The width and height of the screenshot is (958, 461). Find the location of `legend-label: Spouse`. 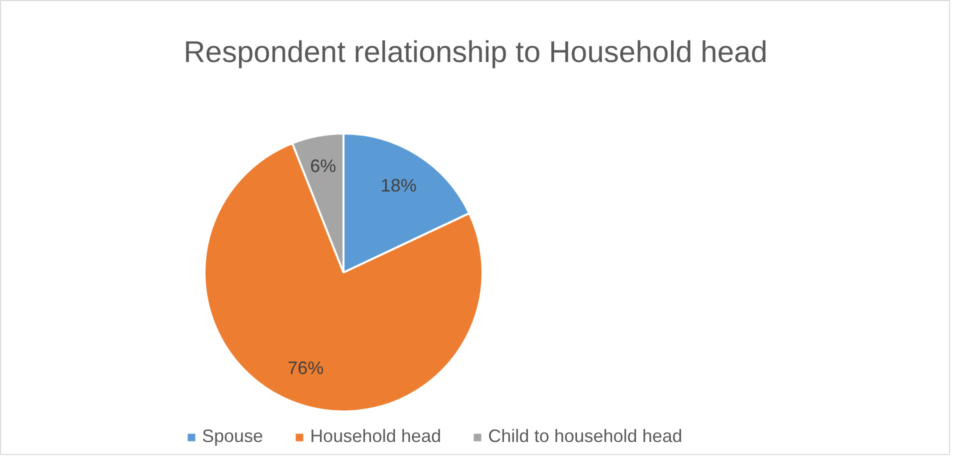

legend-label: Spouse is located at coordinates (233, 436).